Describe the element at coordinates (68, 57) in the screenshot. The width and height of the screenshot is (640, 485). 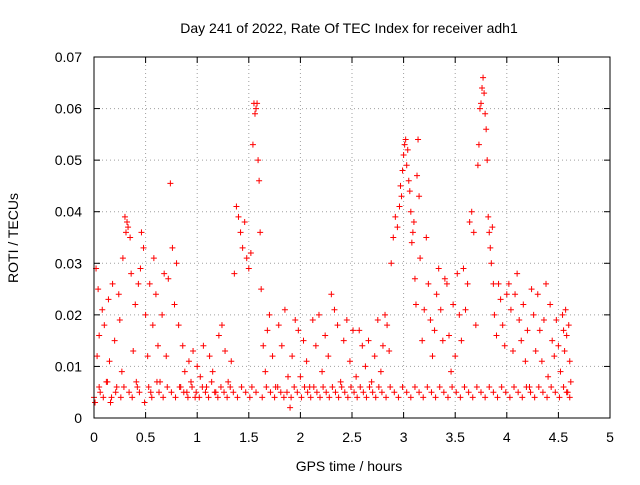
I see `y-tick-label: 0.07` at that location.